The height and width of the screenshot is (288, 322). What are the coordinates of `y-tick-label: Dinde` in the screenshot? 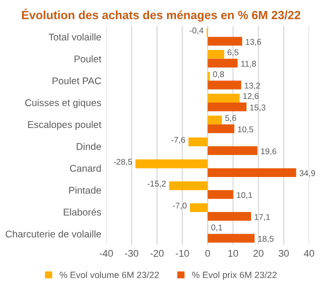 It's located at (88, 146).